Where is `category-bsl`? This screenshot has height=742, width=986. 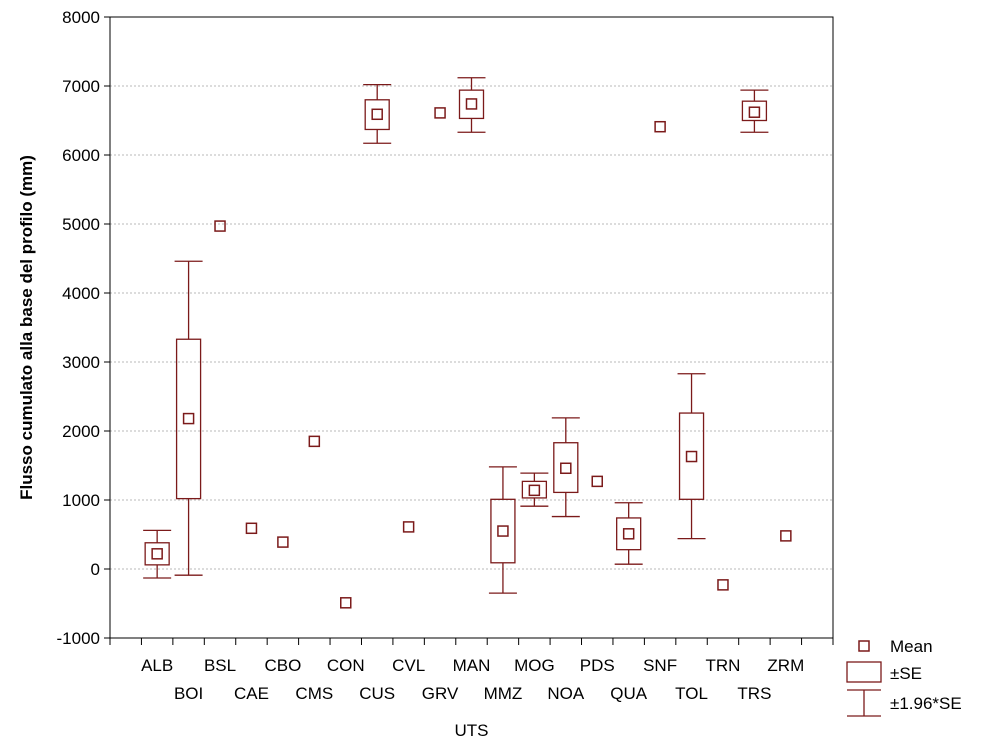 category-bsl is located at coordinates (220, 226).